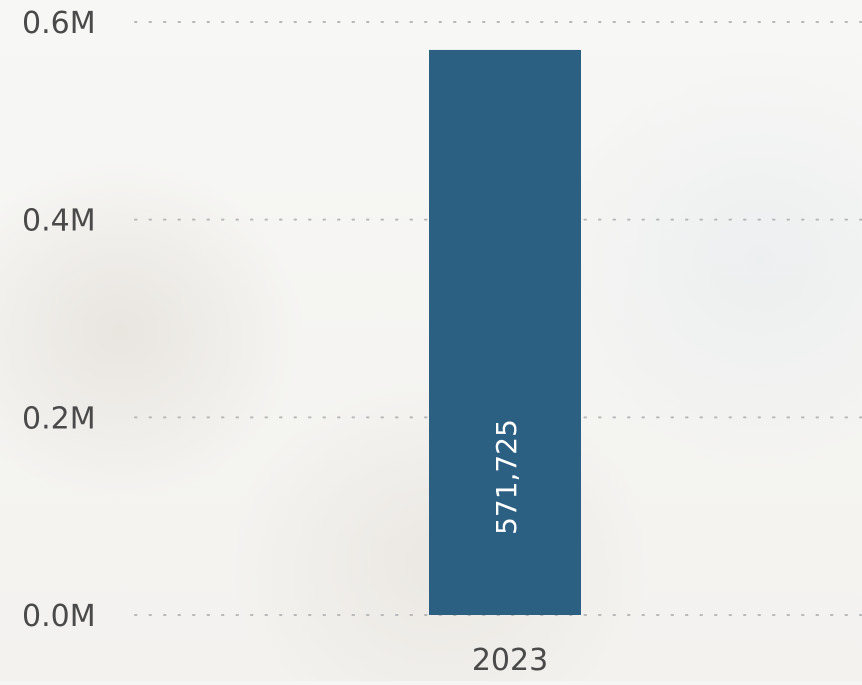 Image resolution: width=862 pixels, height=685 pixels. Describe the element at coordinates (59, 23) in the screenshot. I see `y-tick-label: 0.6M` at that location.